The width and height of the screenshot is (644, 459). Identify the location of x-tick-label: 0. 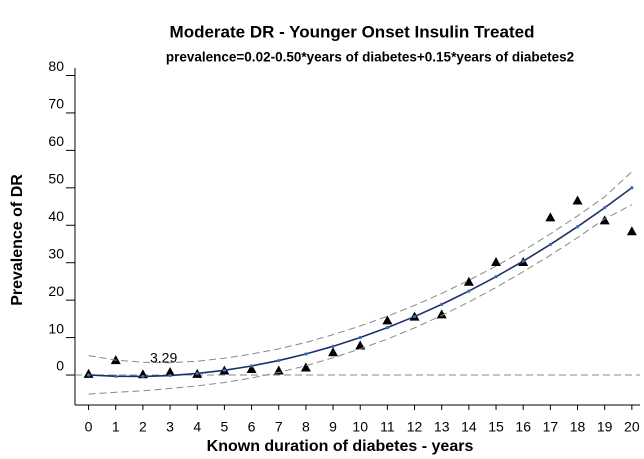
(89, 427).